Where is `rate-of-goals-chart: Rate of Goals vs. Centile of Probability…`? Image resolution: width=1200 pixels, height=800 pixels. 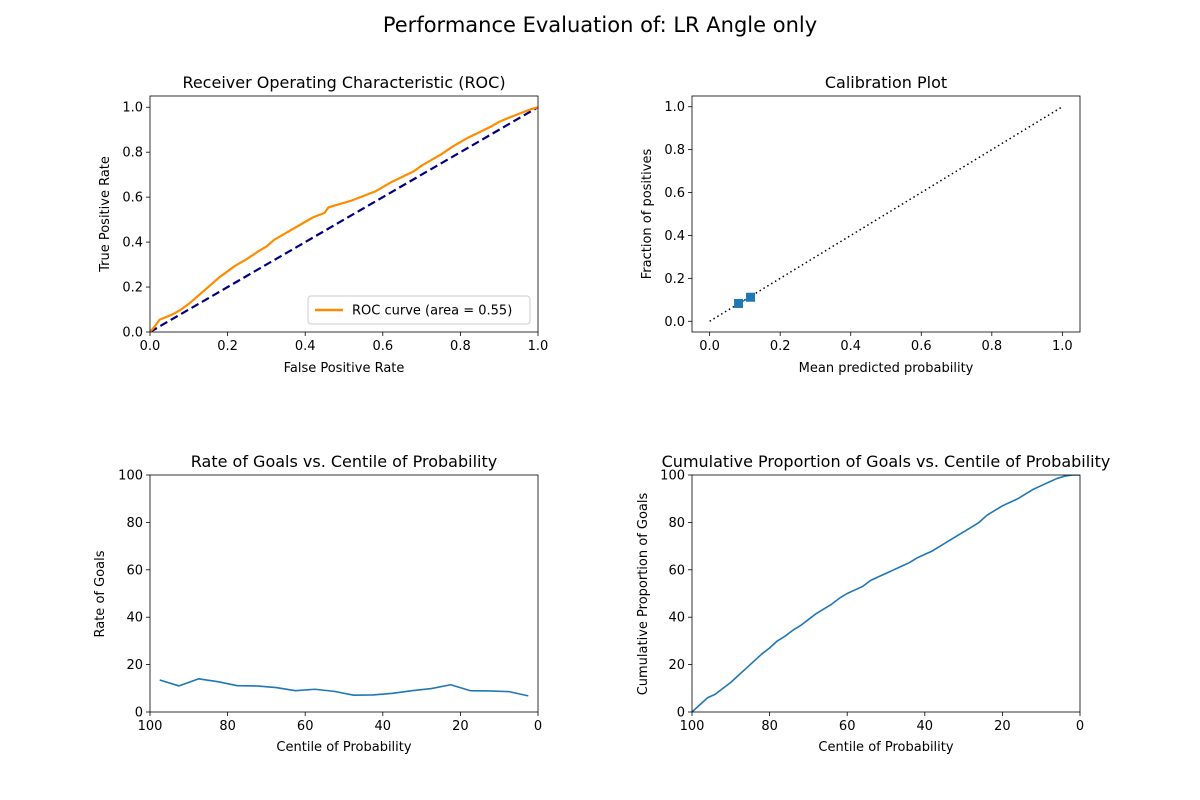 rate-of-goals-chart: Rate of Goals vs. Centile of Probability… is located at coordinates (317, 603).